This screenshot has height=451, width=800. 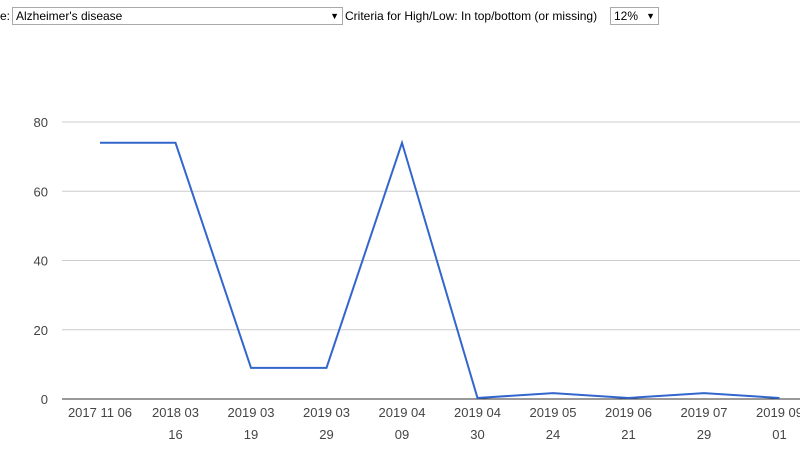 I want to click on y-tick-label: 60, so click(x=41, y=191).